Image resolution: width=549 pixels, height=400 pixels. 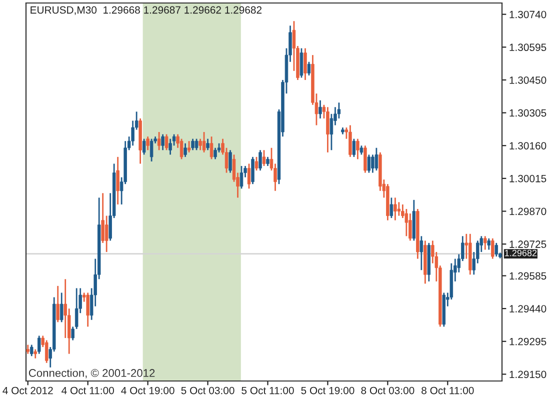 I want to click on chart-title: EURUSD,M30 1.29668 1.29687 1.29662 1.29682, so click(x=146, y=10).